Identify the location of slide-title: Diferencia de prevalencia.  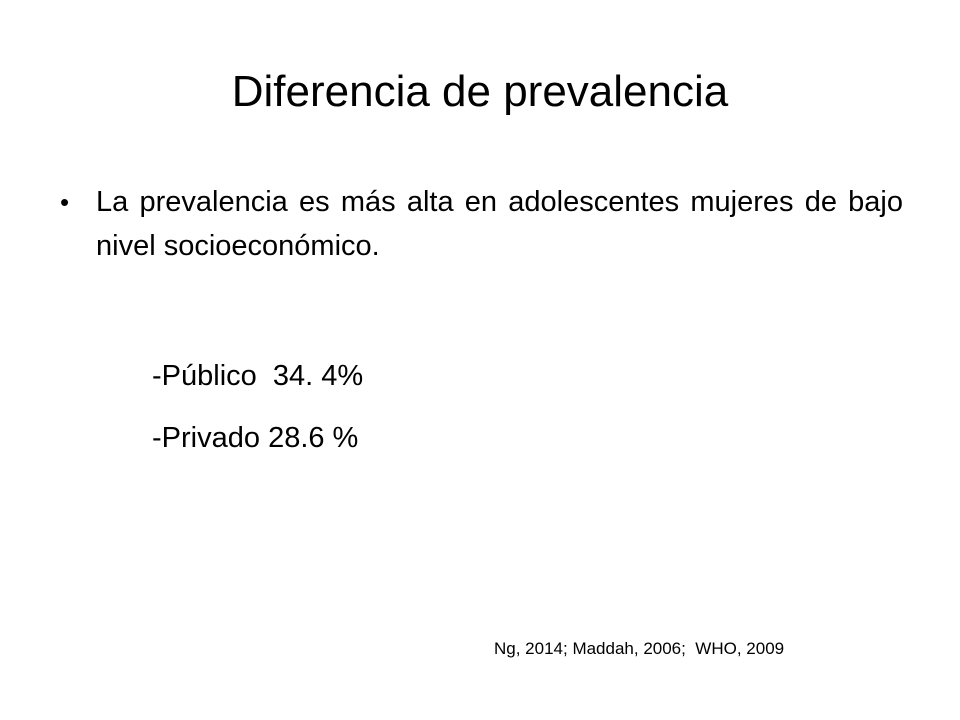
(480, 91).